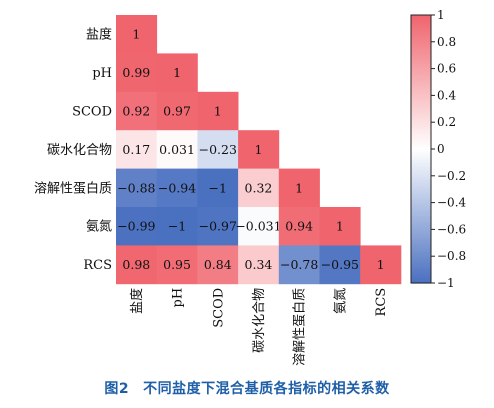 The image size is (494, 408). Describe the element at coordinates (92, 112) in the screenshot. I see `row-label: SCOD` at that location.